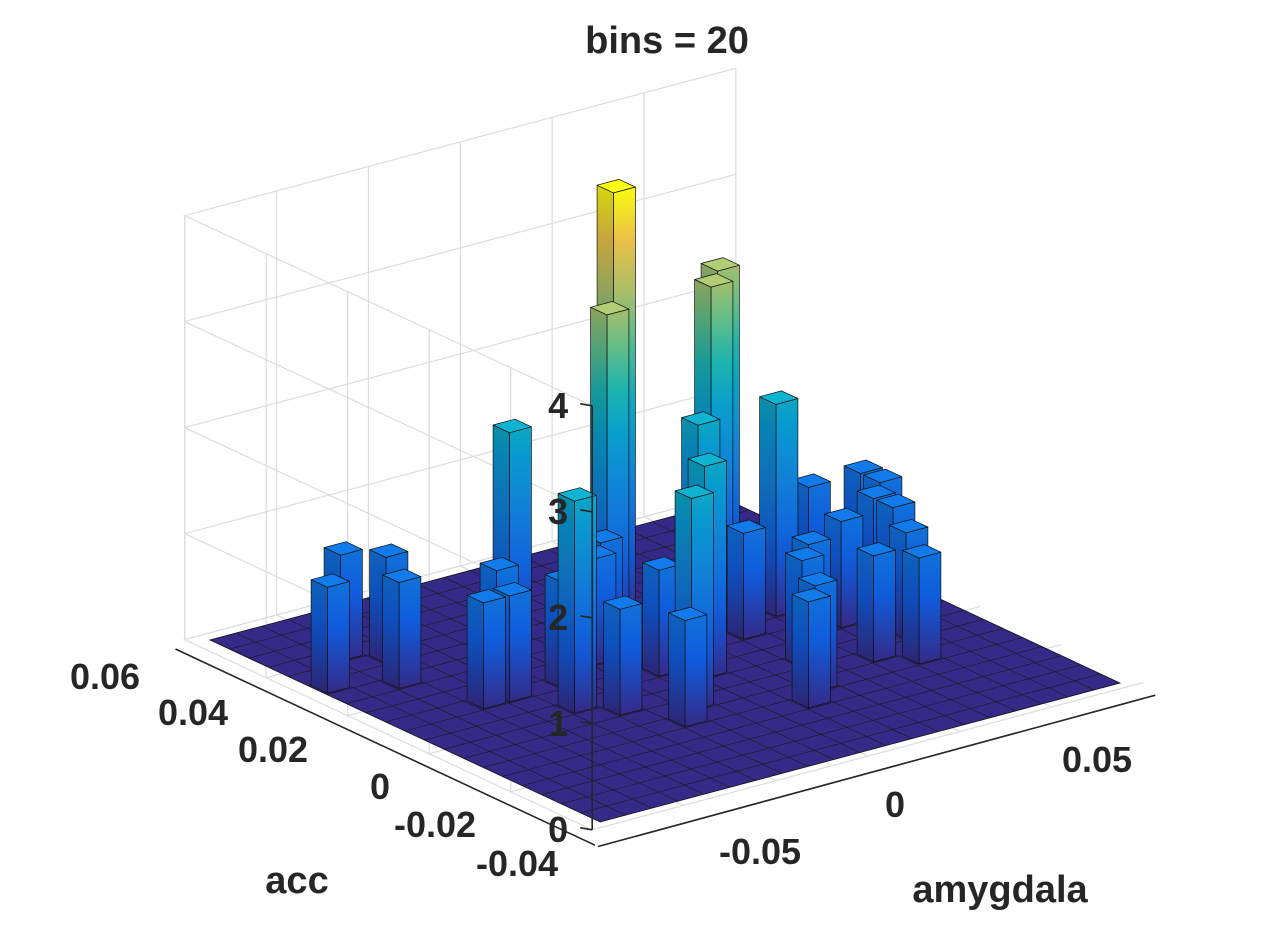  I want to click on z-tick-label: 1, so click(558, 723).